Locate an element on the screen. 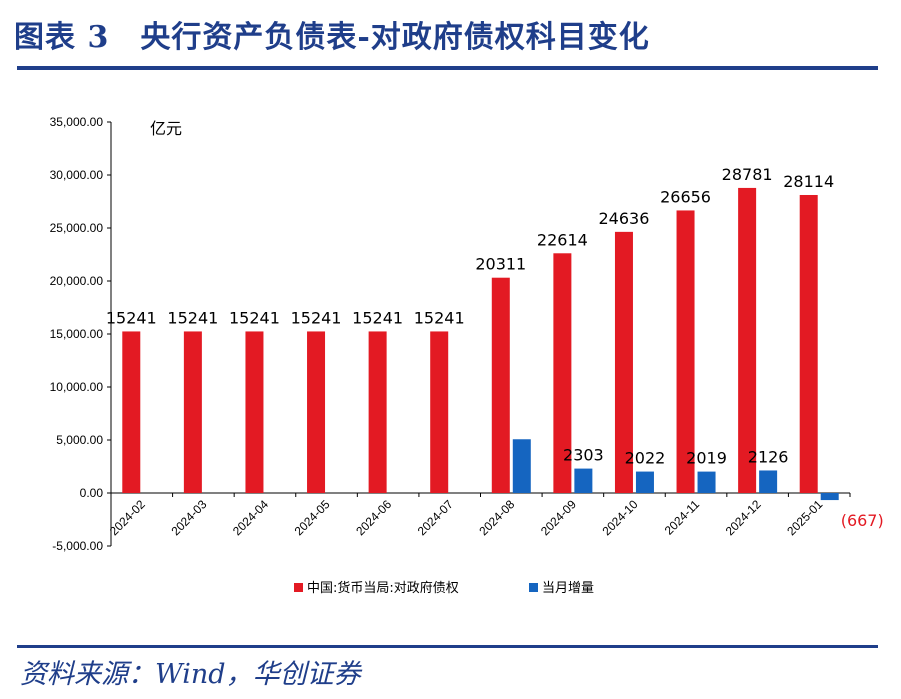 Image resolution: width=901 pixels, height=699 pixels. x-tick-label: 2024-04 is located at coordinates (250, 517).